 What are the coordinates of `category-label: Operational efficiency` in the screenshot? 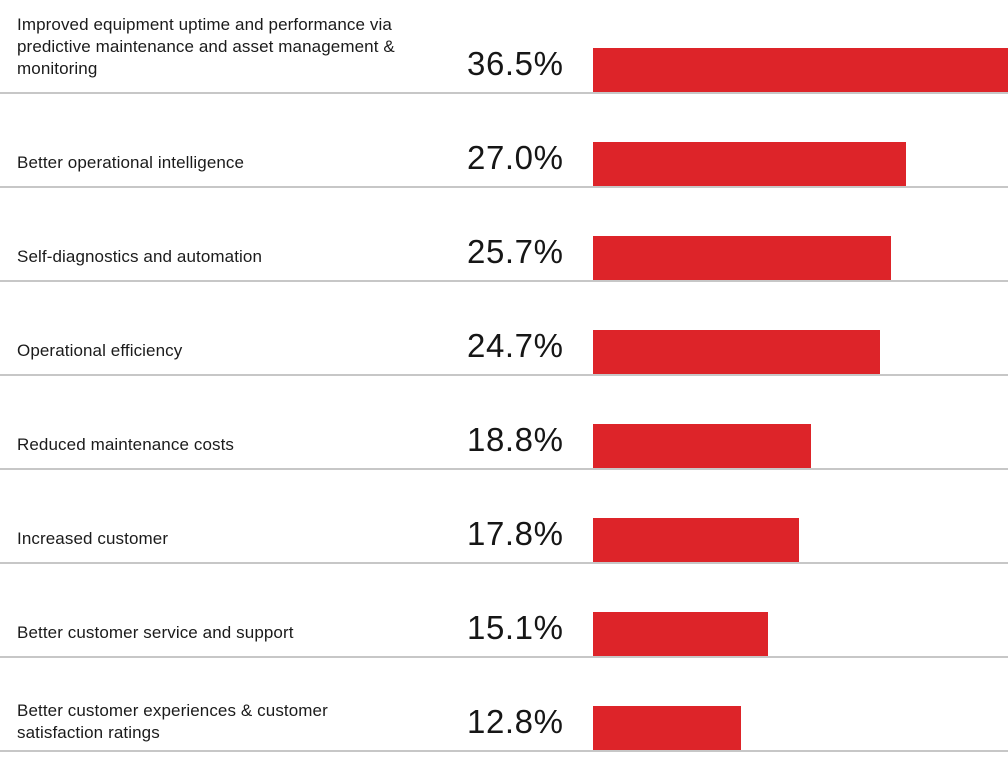 It's located at (100, 350).